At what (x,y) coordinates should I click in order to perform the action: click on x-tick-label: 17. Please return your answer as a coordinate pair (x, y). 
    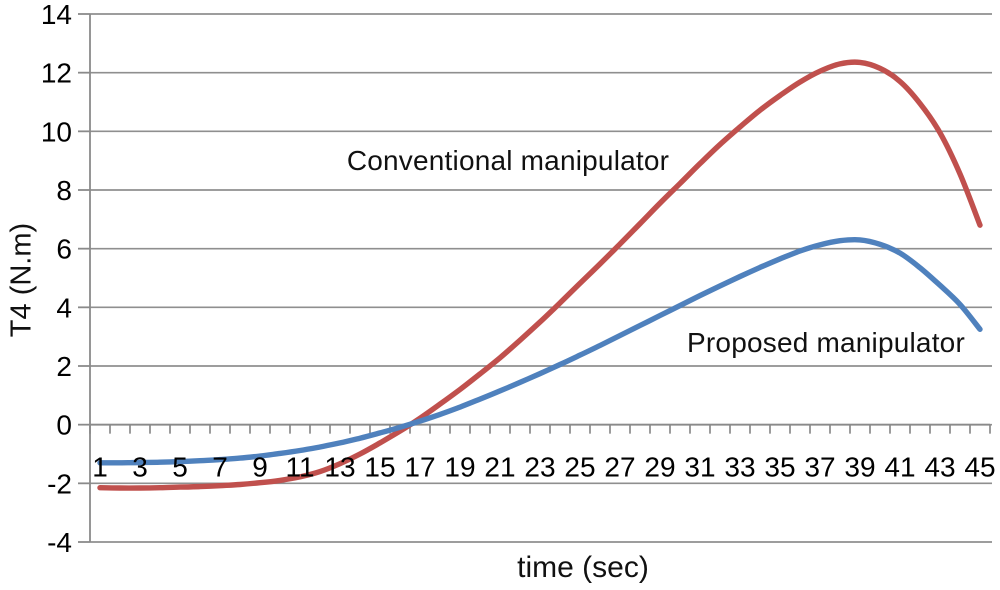
    Looking at the image, I should click on (419, 467).